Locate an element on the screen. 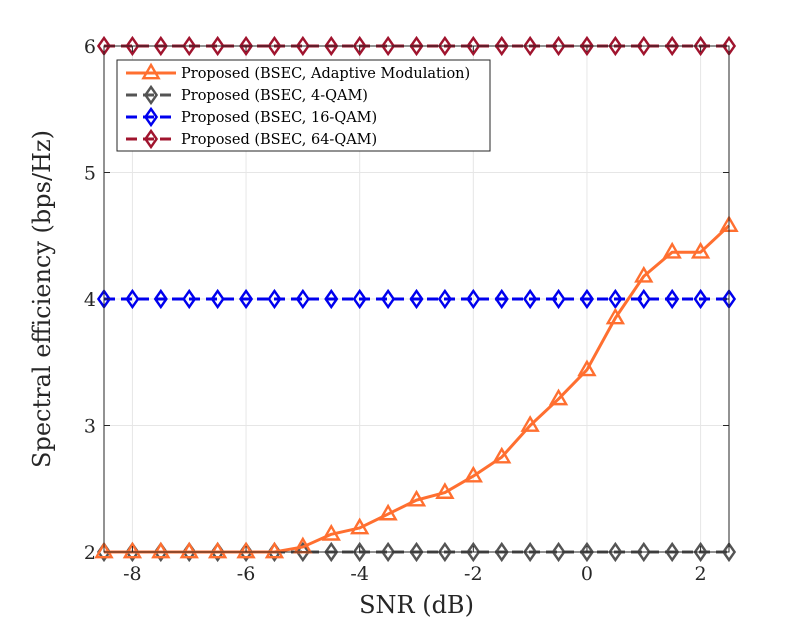 The width and height of the screenshot is (806, 624). y-tick-label: 6 is located at coordinates (90, 47).